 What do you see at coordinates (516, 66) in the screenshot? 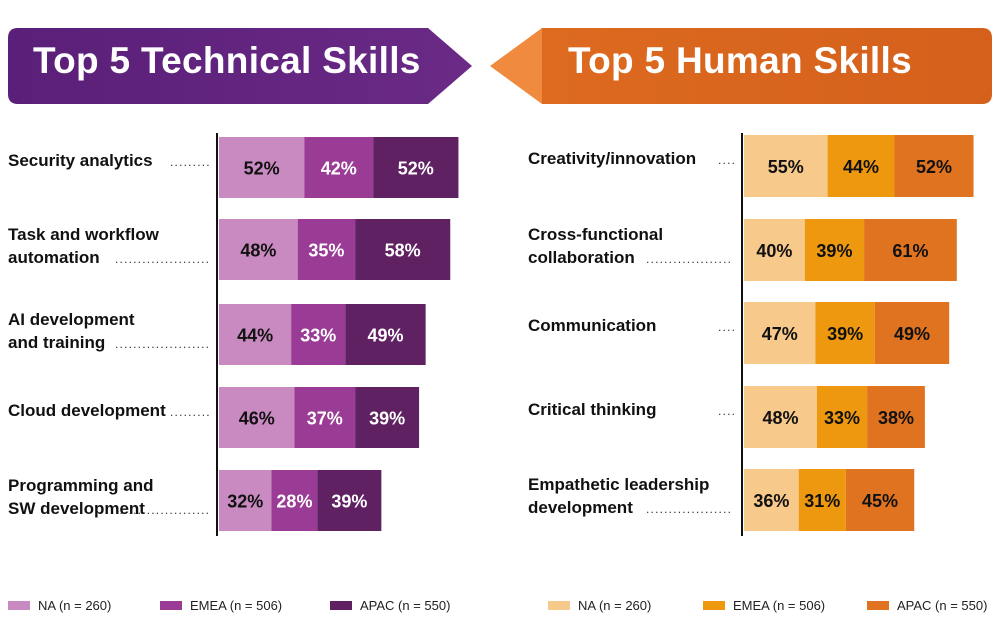
I see `human-skills-banner-arrow` at bounding box center [516, 66].